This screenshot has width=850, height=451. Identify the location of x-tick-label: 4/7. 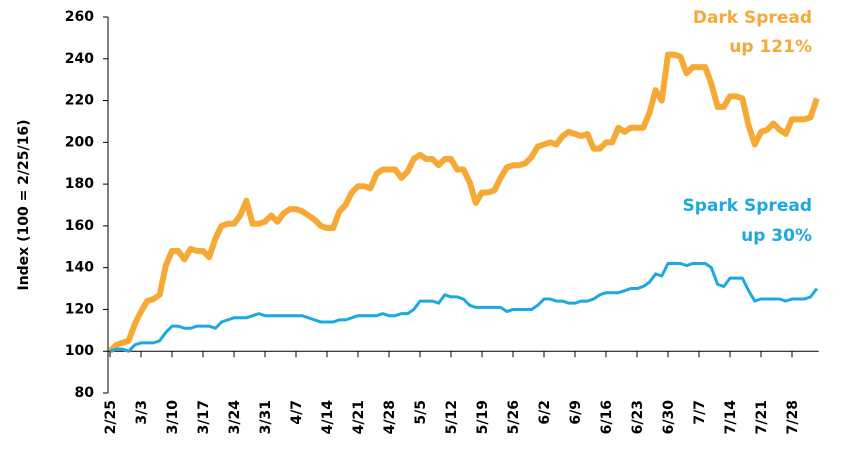
(297, 412).